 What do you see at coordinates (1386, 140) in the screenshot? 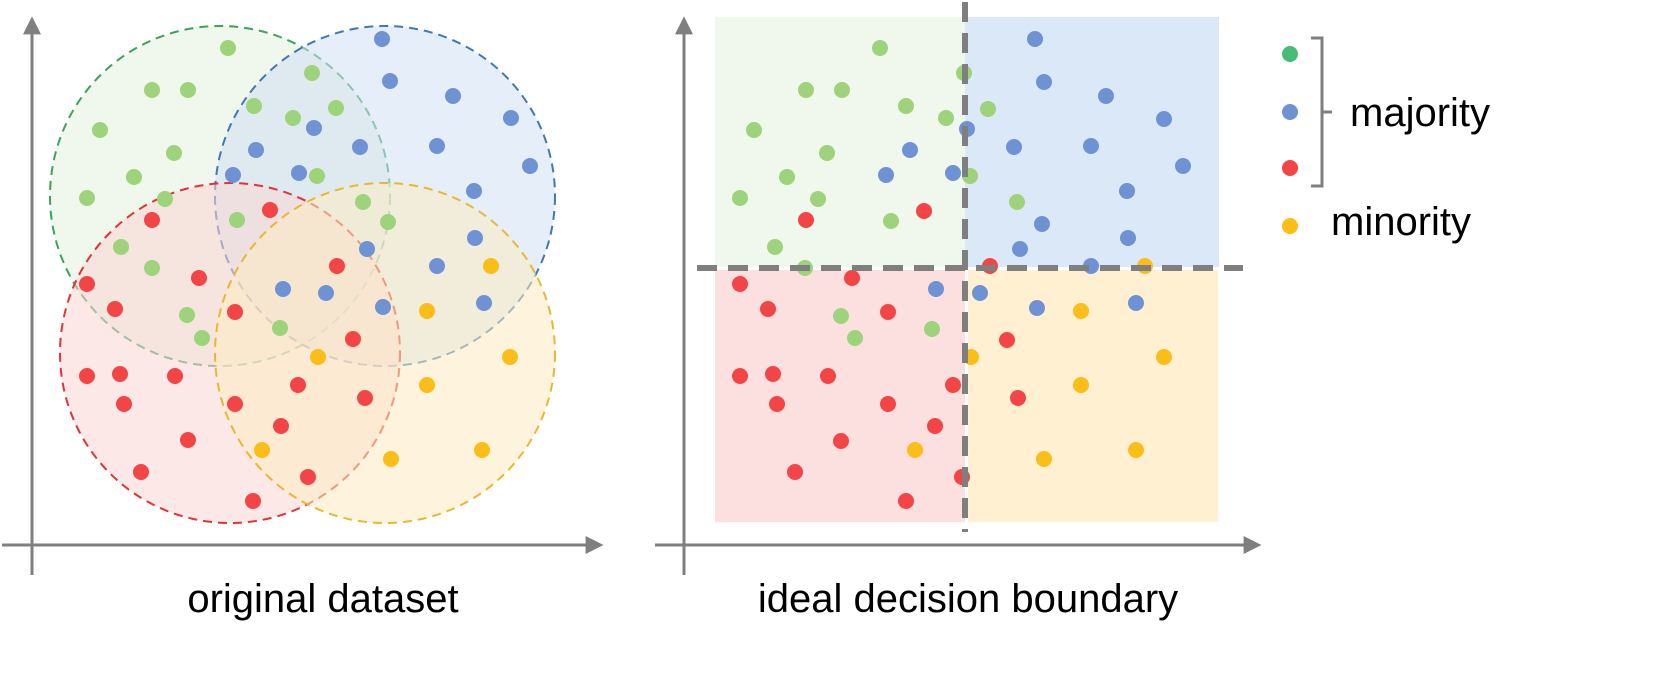
I see `legend: majority minority` at bounding box center [1386, 140].